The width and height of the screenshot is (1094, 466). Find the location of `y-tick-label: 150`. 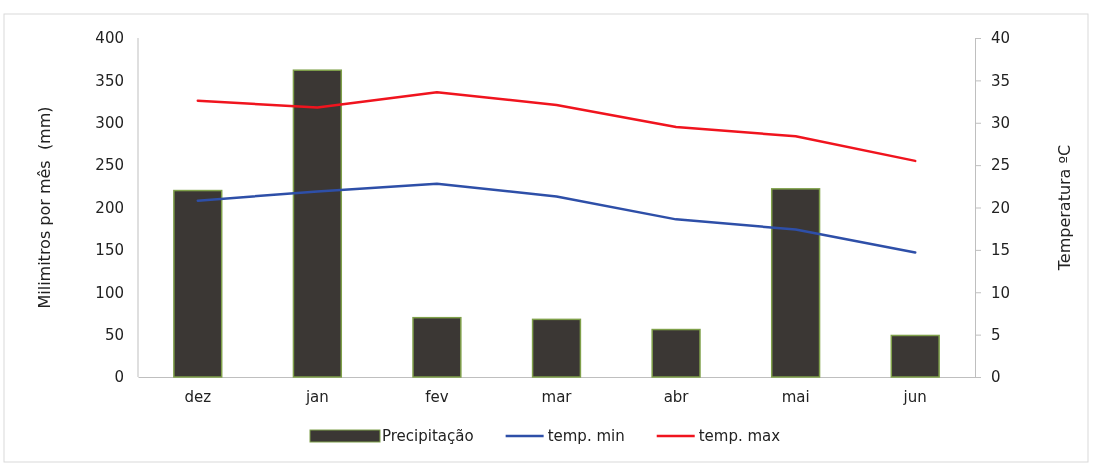

y-tick-label: 150 is located at coordinates (109, 250).